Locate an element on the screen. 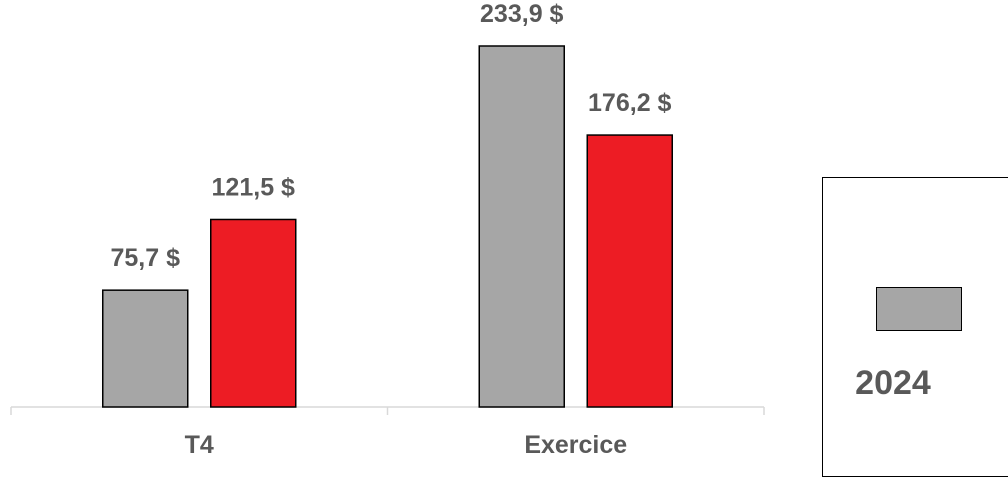 The height and width of the screenshot is (477, 1008). legend-label-2024: 2024 is located at coordinates (893, 383).